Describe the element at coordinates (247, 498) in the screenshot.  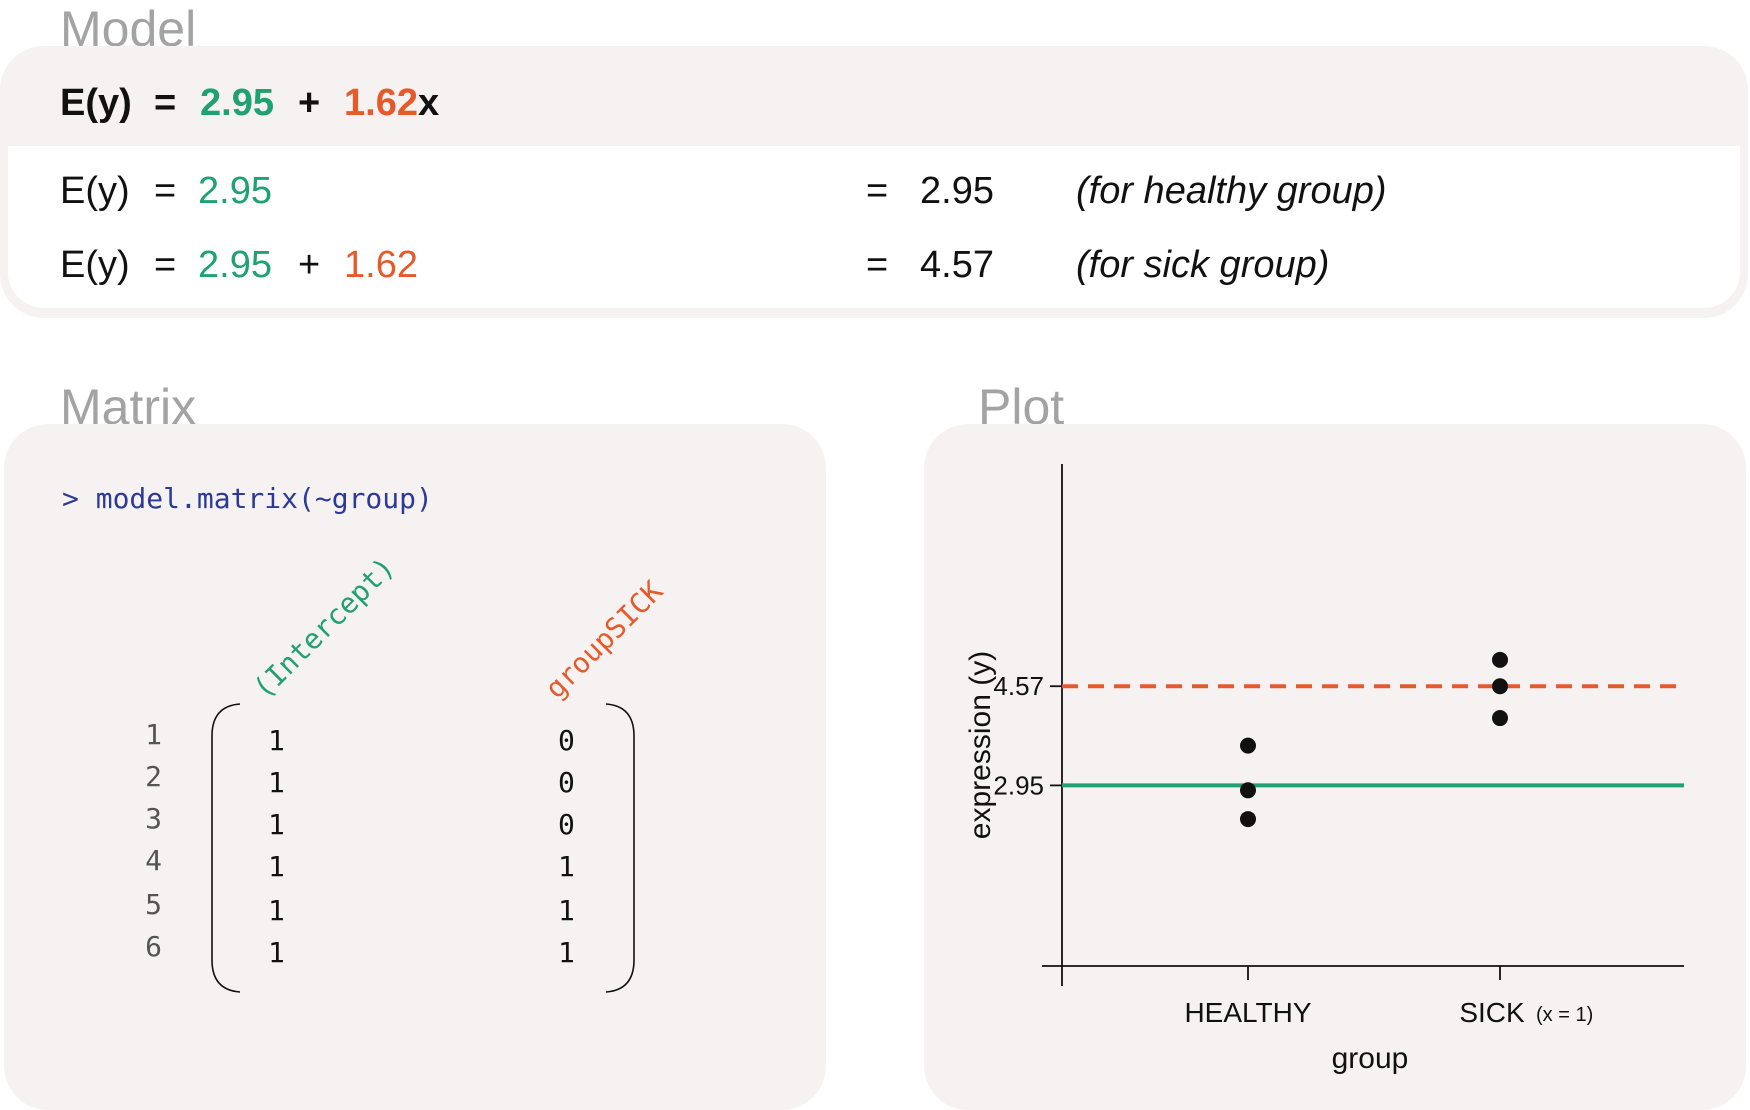
I see `model-matrix-code: > model.matrix(~group)` at that location.